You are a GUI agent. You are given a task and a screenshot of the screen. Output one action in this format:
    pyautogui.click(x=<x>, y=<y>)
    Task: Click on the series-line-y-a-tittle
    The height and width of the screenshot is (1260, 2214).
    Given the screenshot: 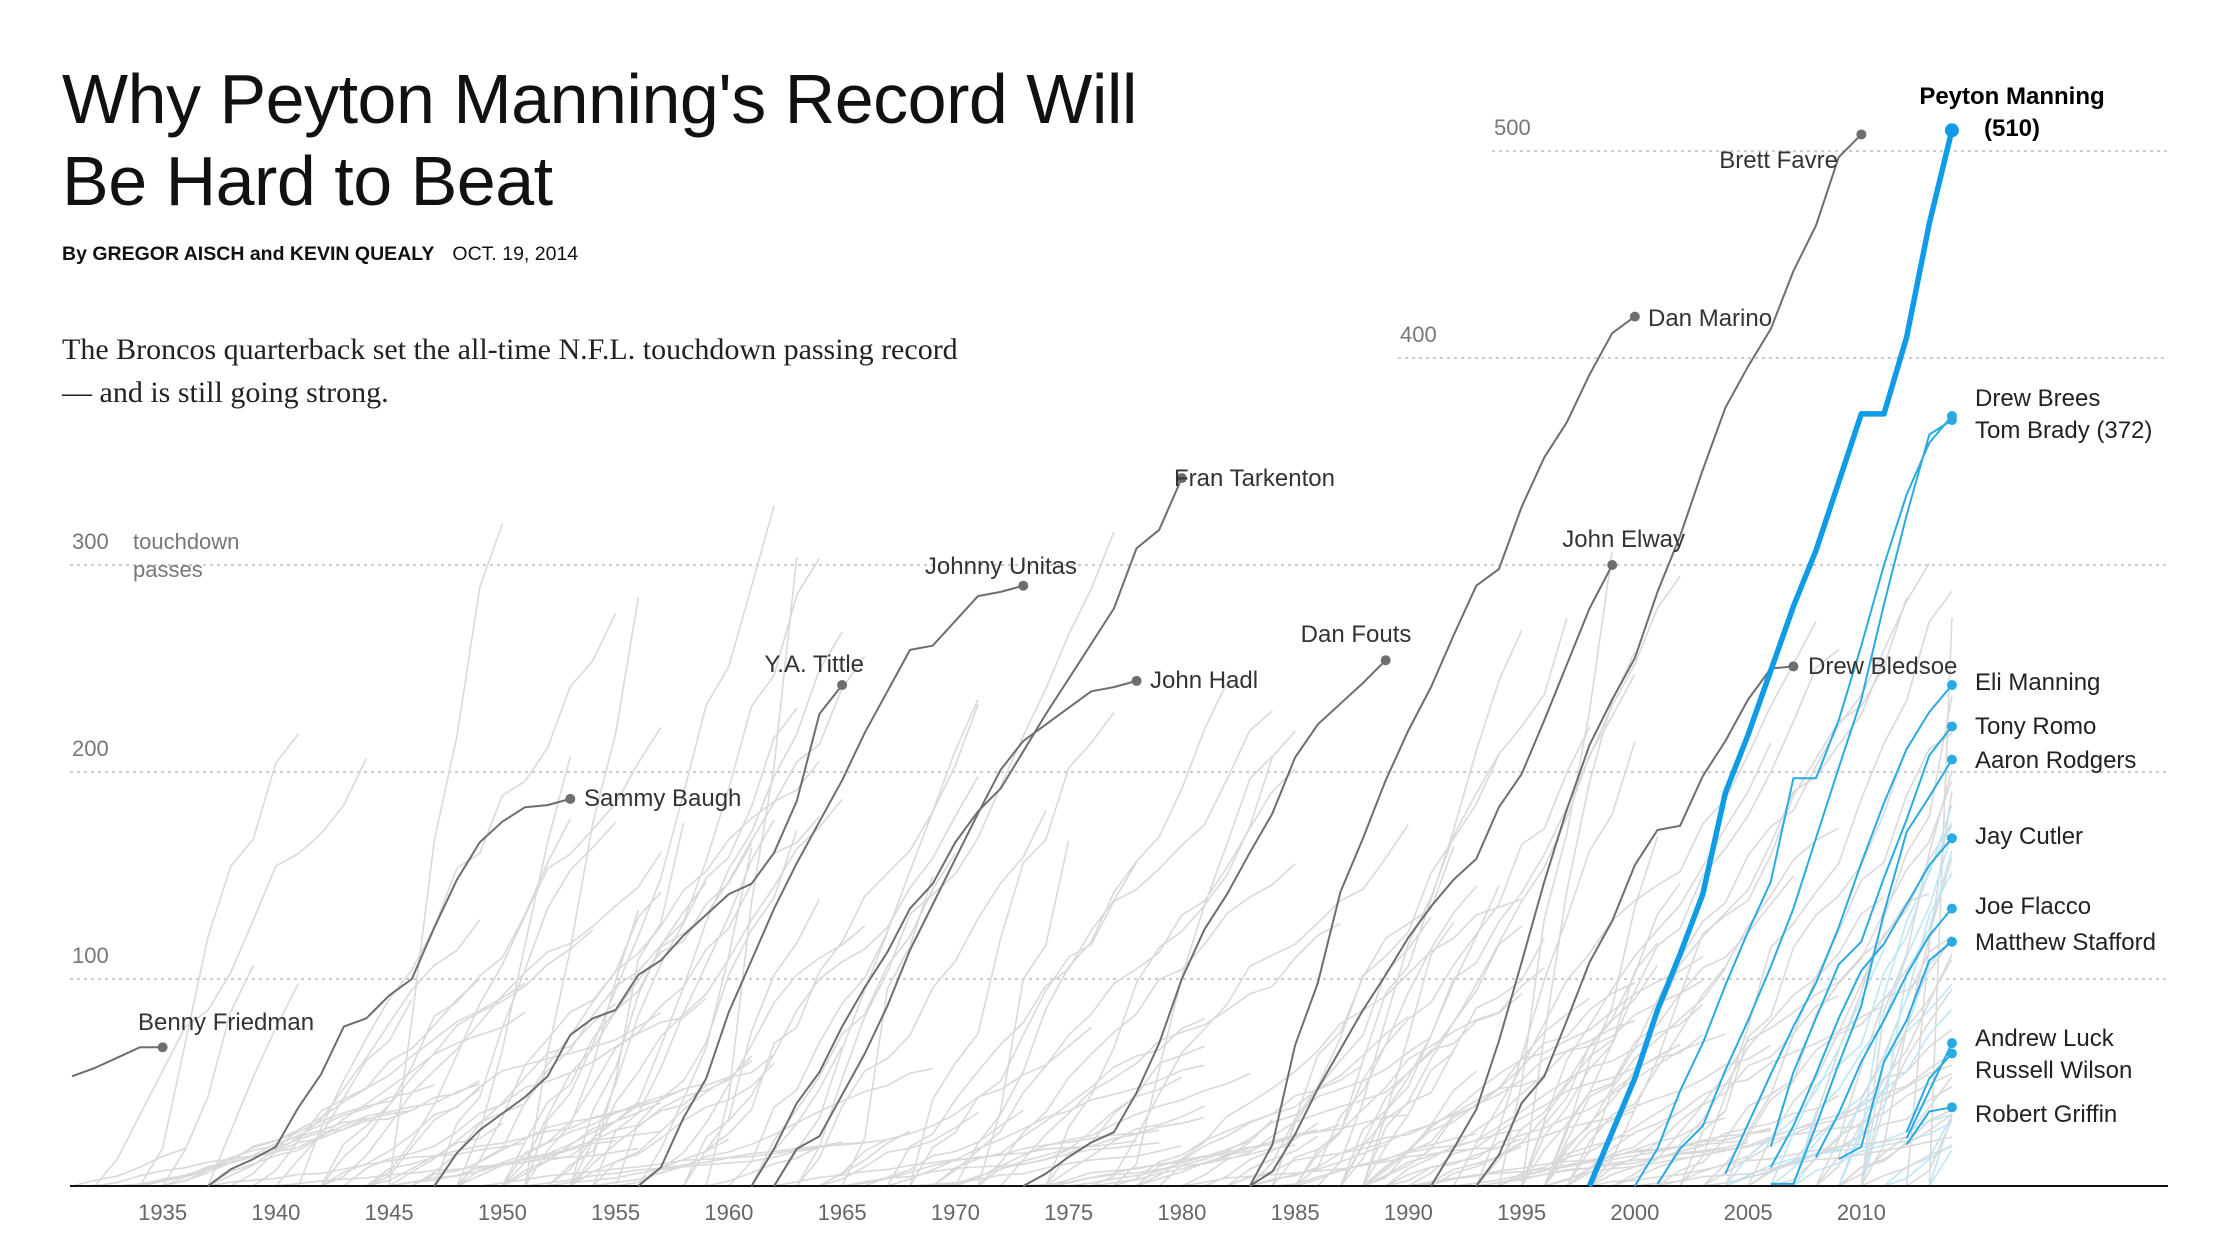 What is the action you would take?
    pyautogui.click(x=638, y=935)
    